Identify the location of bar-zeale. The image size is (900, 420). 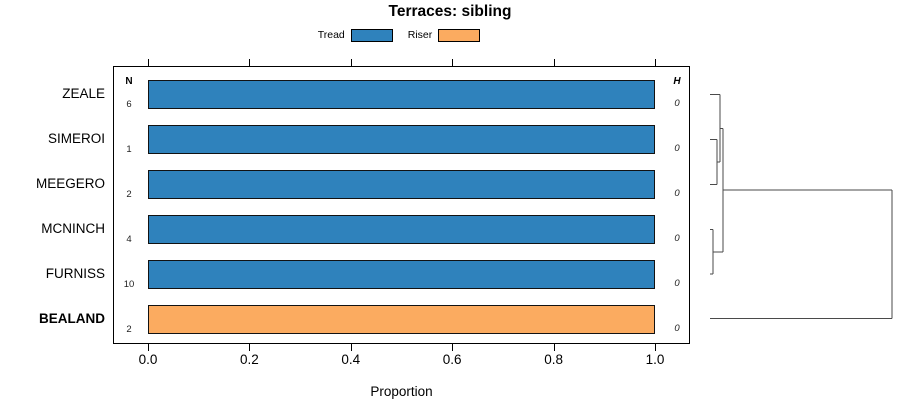
(401, 94).